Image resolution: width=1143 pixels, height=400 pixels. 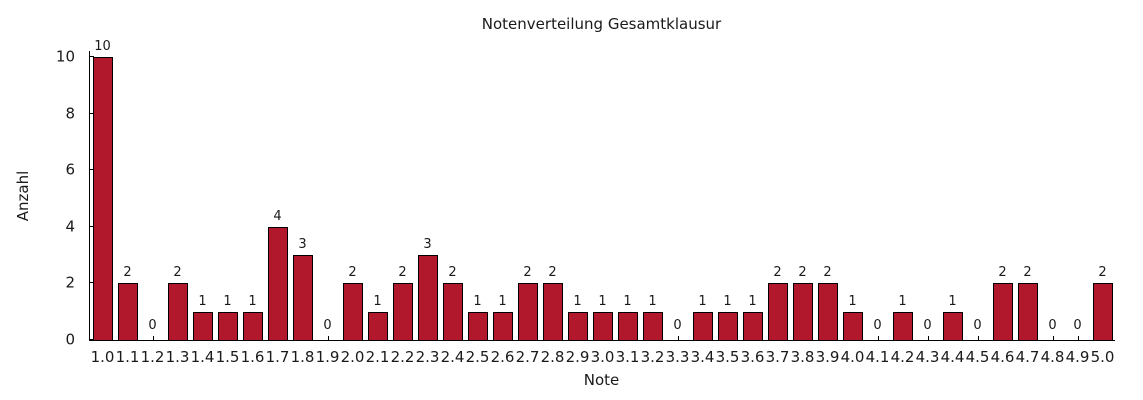 What do you see at coordinates (802, 207) in the screenshot?
I see `bar-slot: 2 3.8` at bounding box center [802, 207].